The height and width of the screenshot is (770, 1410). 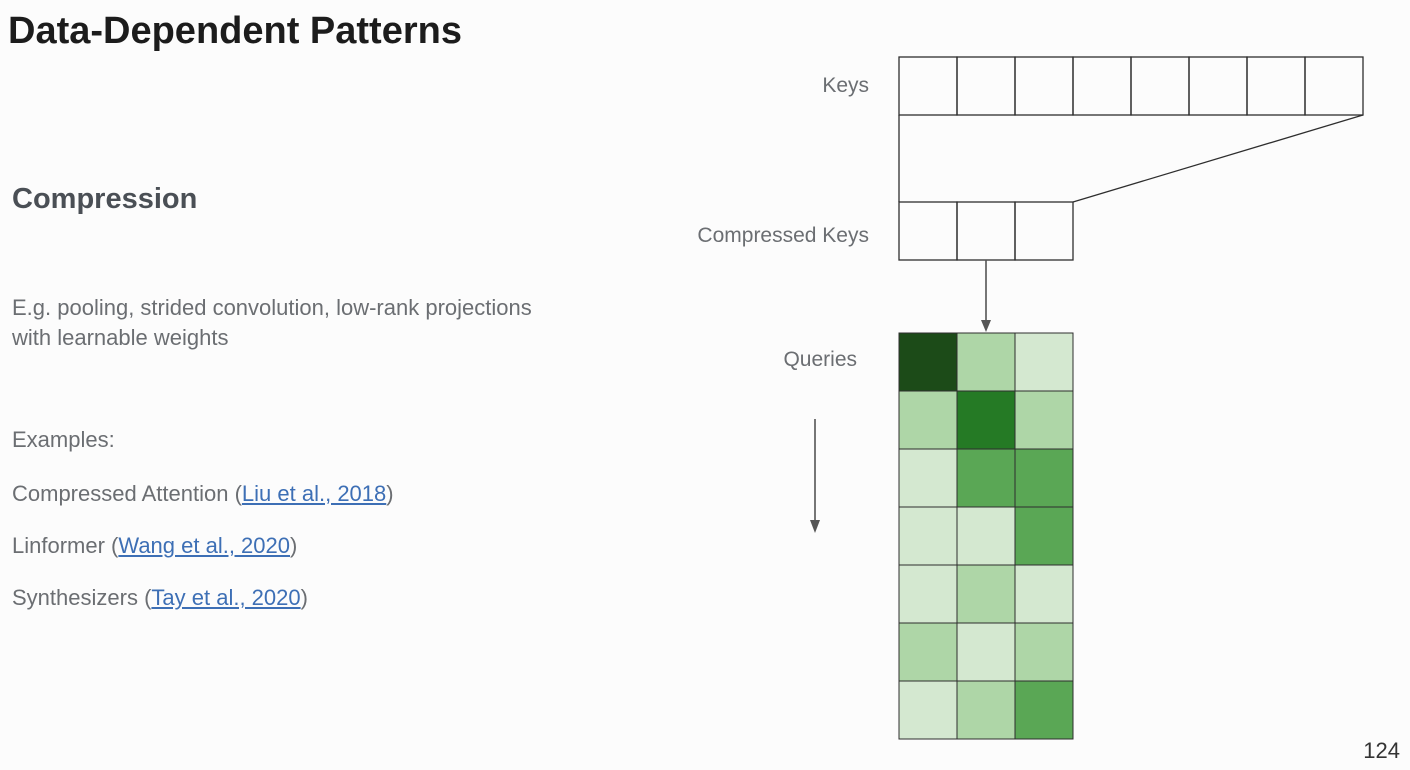 What do you see at coordinates (58, 545) in the screenshot?
I see `reference-name: Linformer` at bounding box center [58, 545].